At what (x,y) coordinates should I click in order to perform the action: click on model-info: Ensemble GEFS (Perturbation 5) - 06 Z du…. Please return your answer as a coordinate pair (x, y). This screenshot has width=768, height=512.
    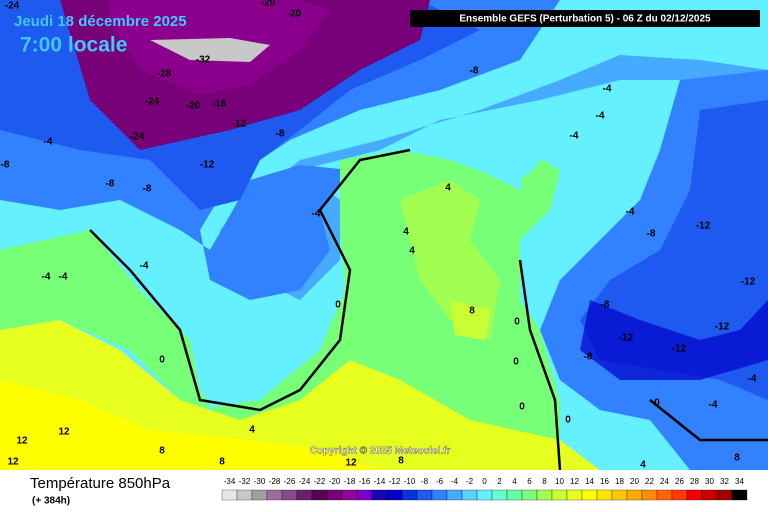
    Looking at the image, I should click on (585, 19).